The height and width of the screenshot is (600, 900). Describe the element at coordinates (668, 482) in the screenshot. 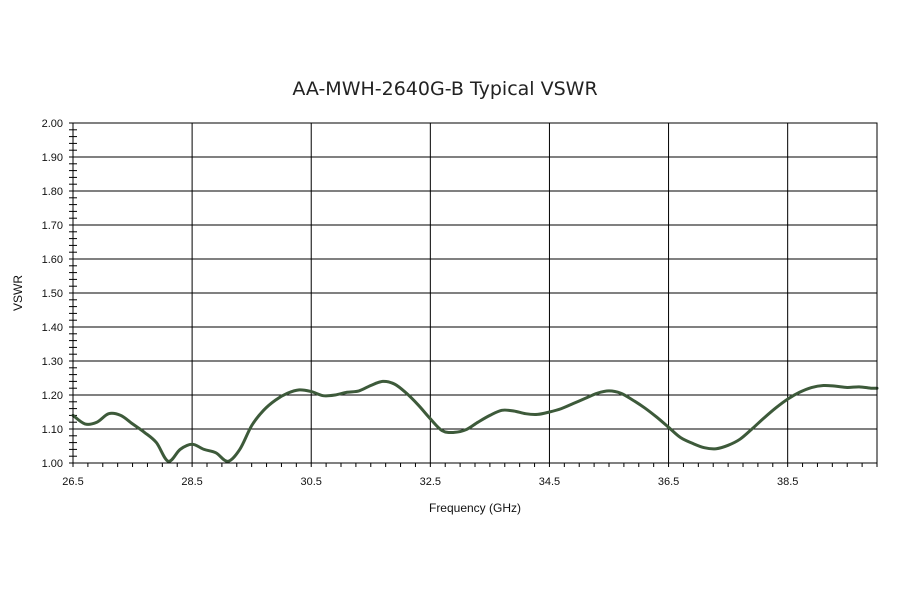

I see `x-tick-label: 36.5` at that location.